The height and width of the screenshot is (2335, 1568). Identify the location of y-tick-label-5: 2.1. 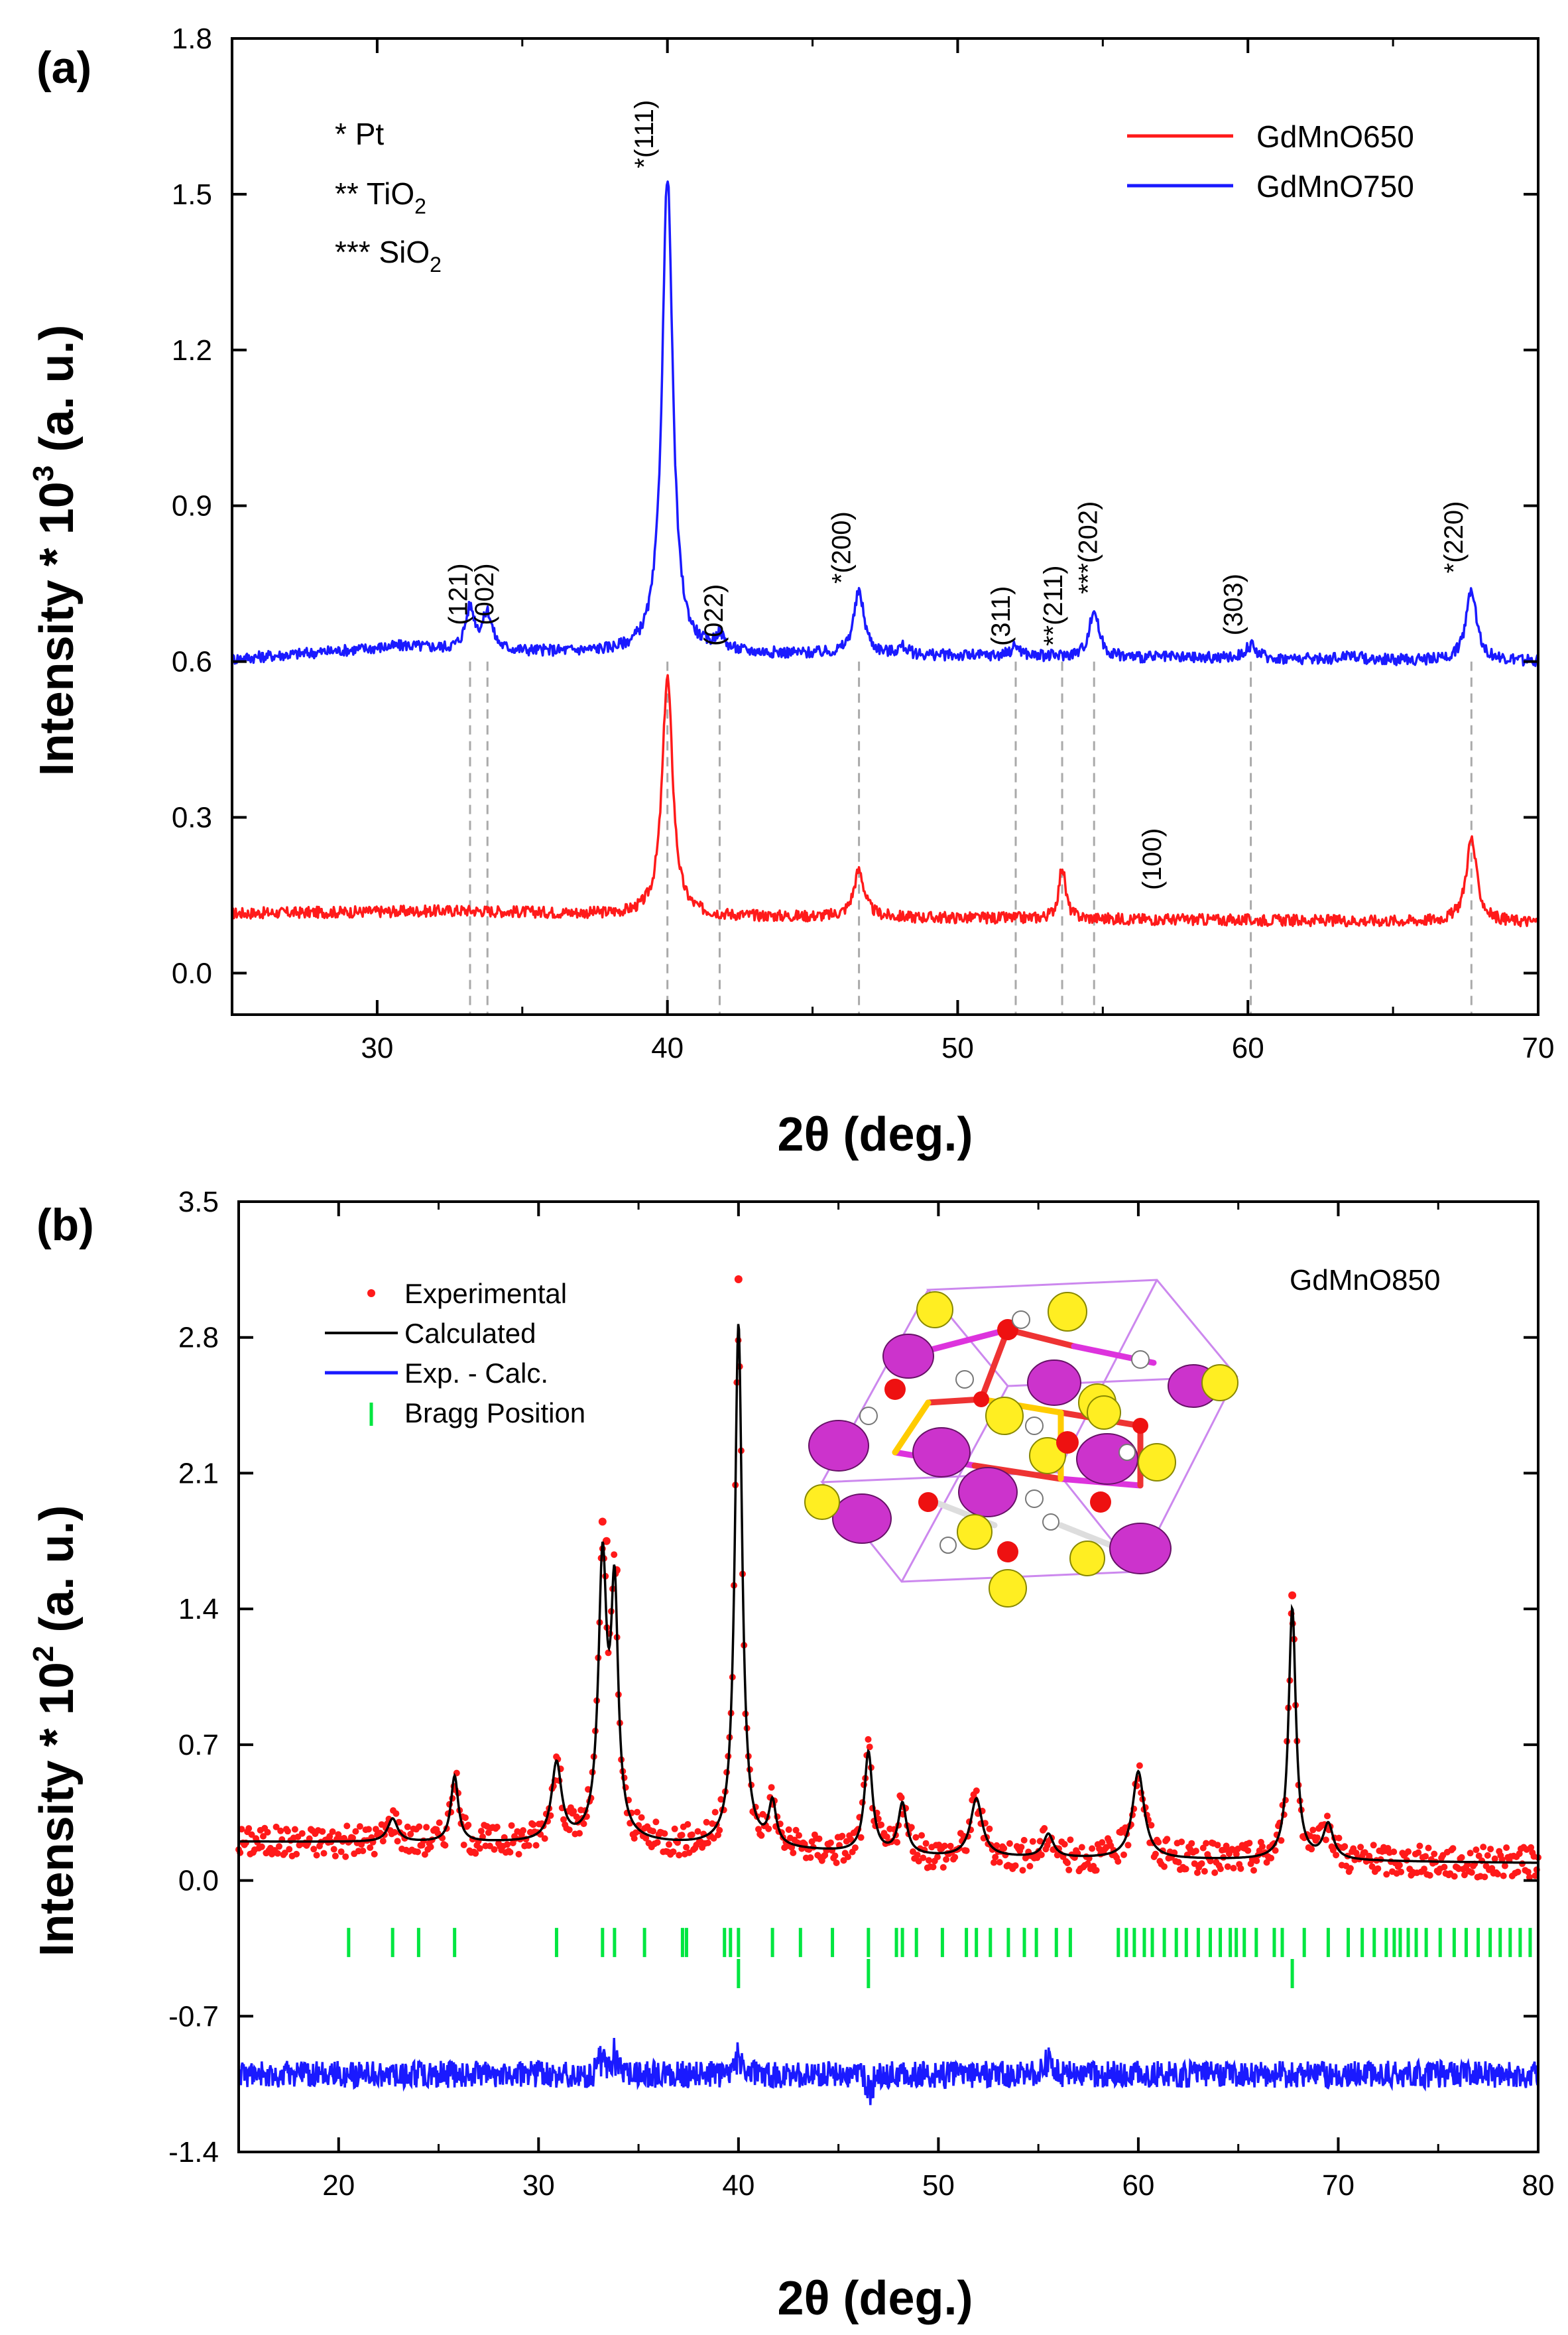
(198, 1473).